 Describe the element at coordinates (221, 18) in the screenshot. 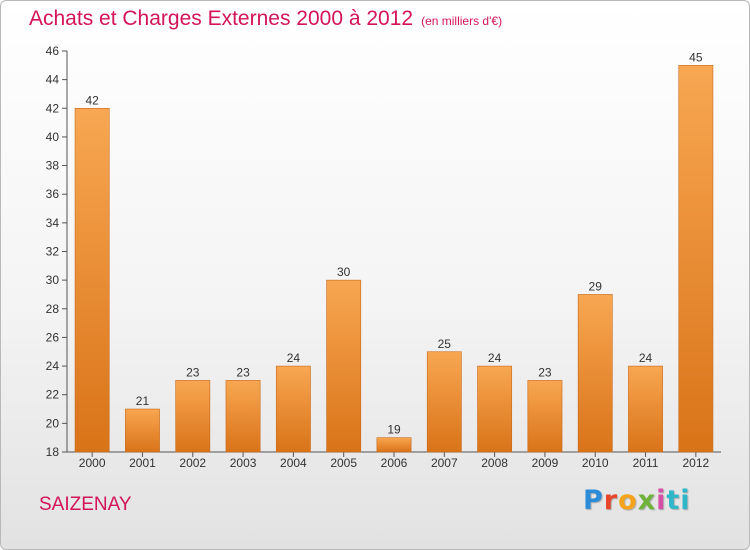

I see `chart-title: Achats et Charges Externes 2000 à 2012` at that location.